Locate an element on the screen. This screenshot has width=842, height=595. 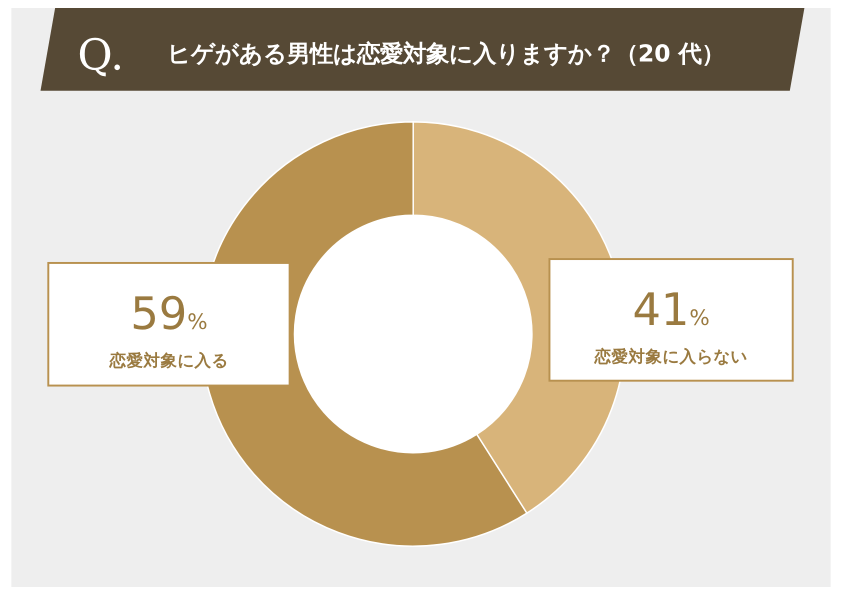
text: Q. is located at coordinates (100, 55).